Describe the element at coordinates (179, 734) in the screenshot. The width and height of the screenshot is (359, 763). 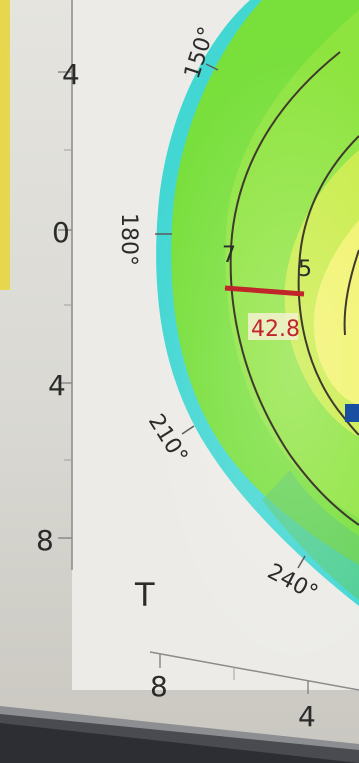
I see `monitor-bezel` at that location.